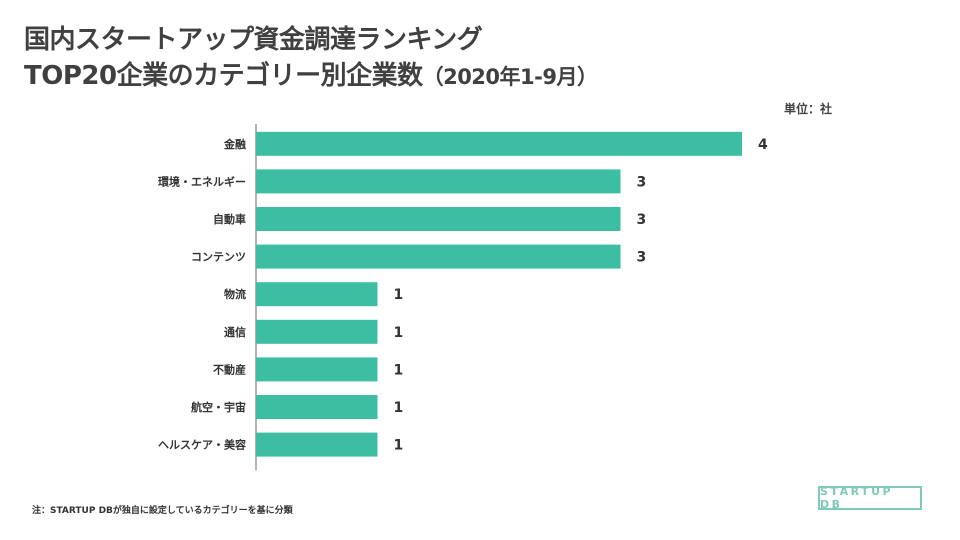 Image resolution: width=960 pixels, height=540 pixels. What do you see at coordinates (234, 144) in the screenshot?
I see `category-label: 金融` at bounding box center [234, 144].